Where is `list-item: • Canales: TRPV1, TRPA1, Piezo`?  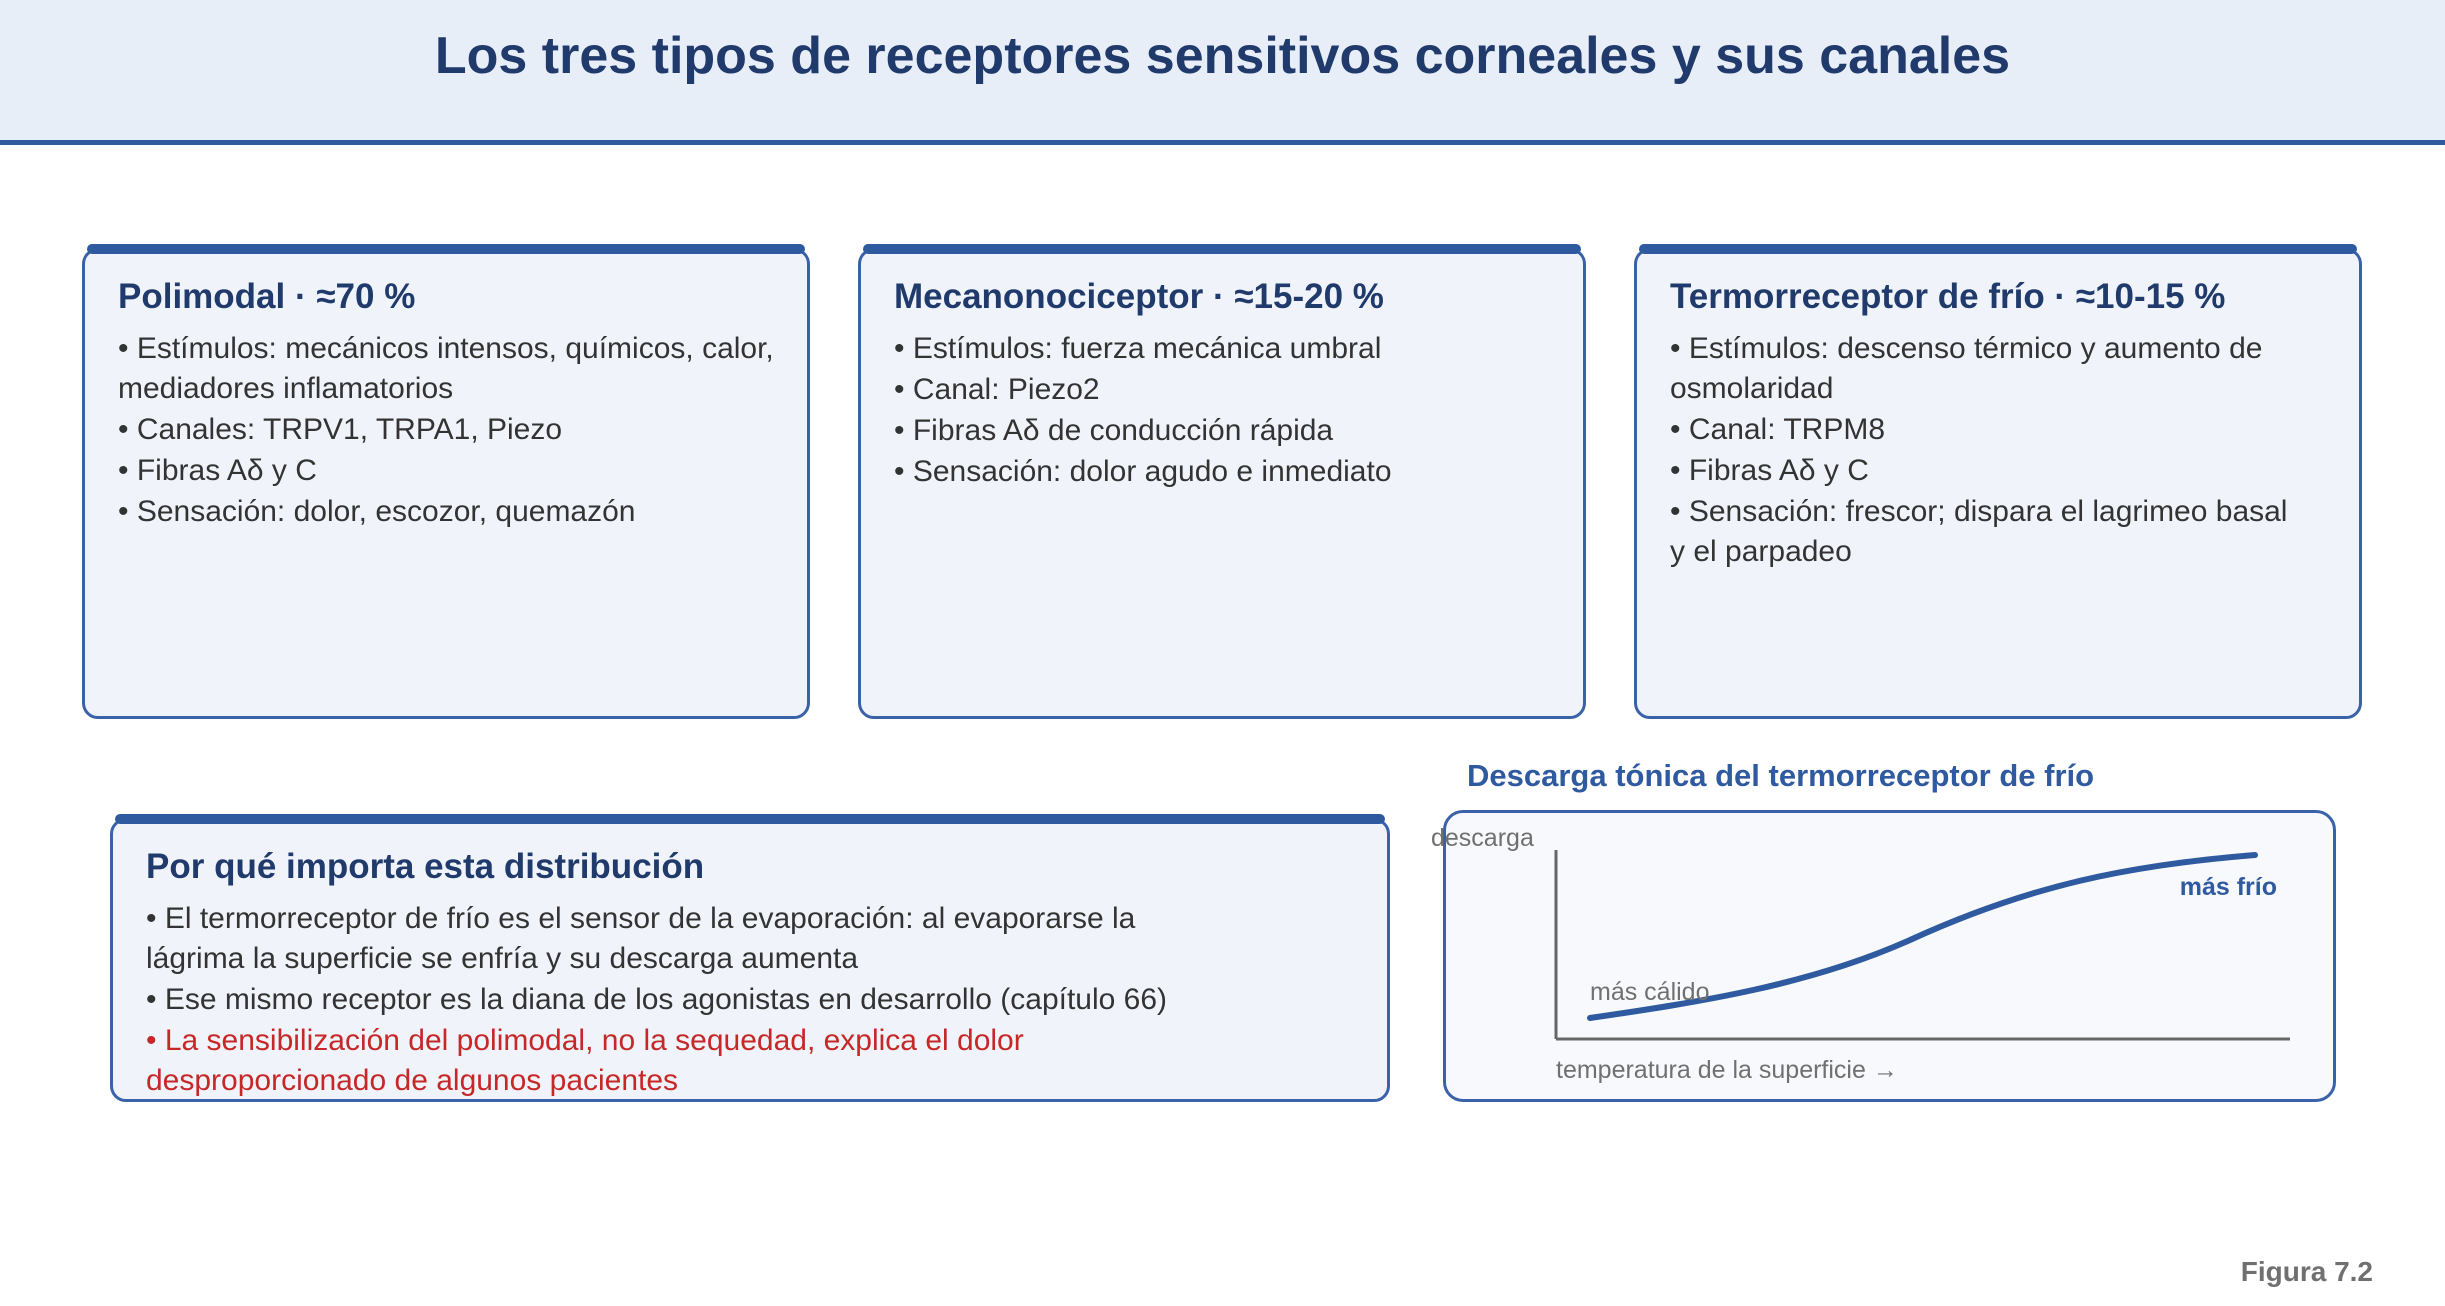 list-item: • Canales: TRPV1, TRPA1, Piezo is located at coordinates (340, 429).